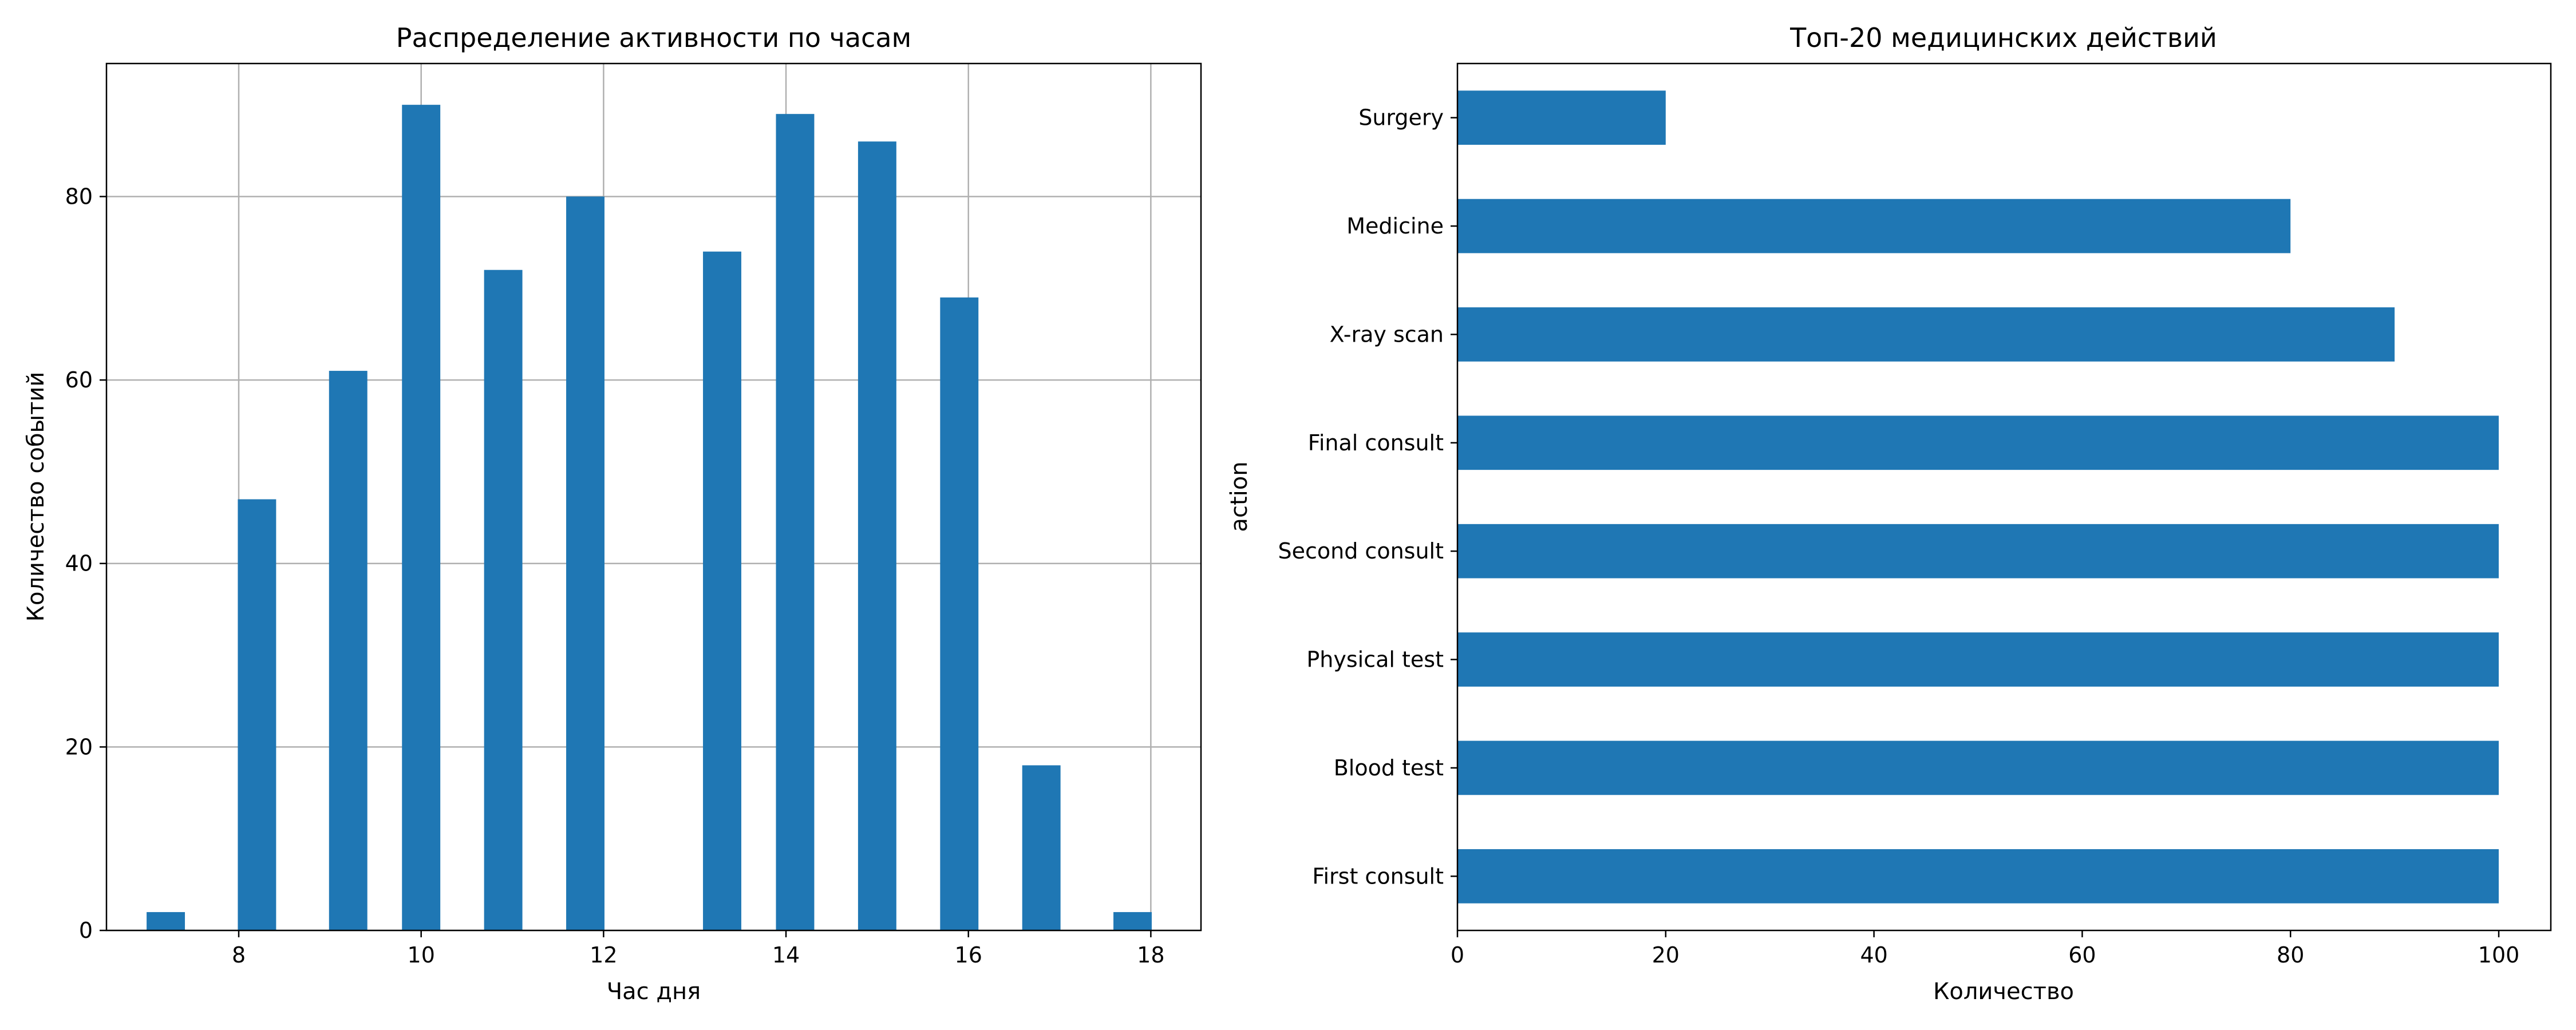 This screenshot has height=1030, width=2576. Describe the element at coordinates (654, 991) in the screenshot. I see `hourly-chart-x-label: Час дня` at that location.